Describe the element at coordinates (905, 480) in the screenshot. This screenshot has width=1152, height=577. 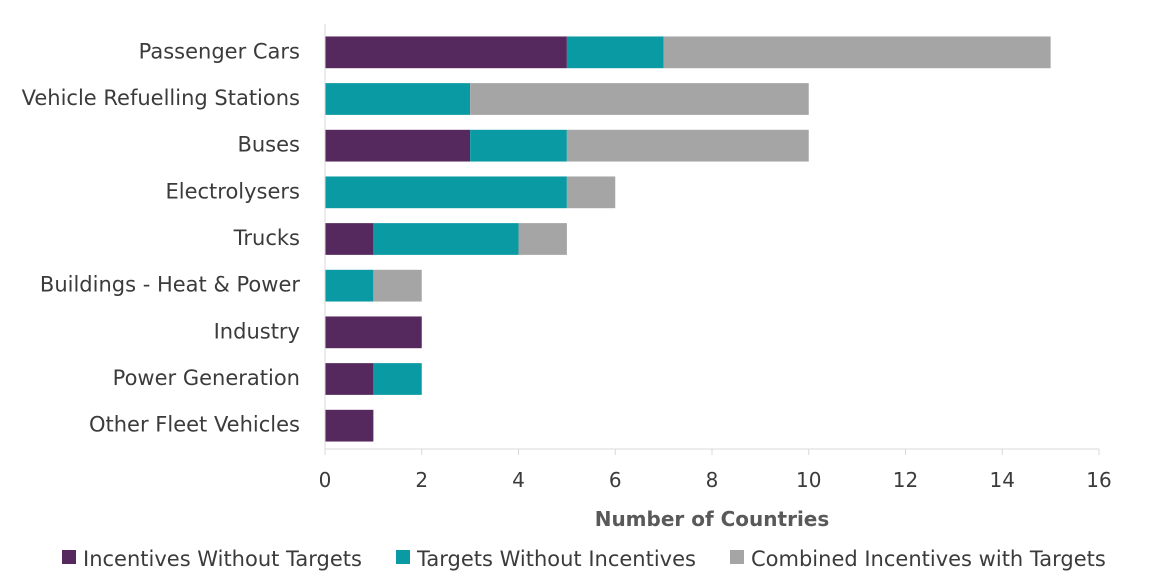
I see `x-tick-label: 12` at that location.